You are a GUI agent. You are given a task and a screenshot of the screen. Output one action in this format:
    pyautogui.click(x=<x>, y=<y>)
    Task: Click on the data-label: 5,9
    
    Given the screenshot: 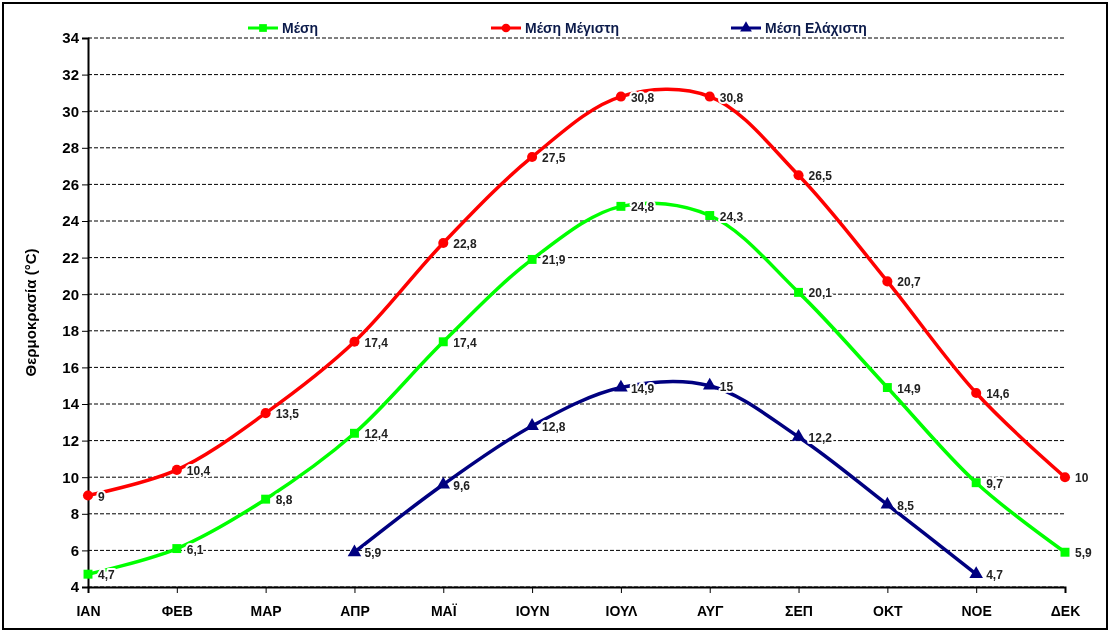 What is the action you would take?
    pyautogui.click(x=1084, y=553)
    